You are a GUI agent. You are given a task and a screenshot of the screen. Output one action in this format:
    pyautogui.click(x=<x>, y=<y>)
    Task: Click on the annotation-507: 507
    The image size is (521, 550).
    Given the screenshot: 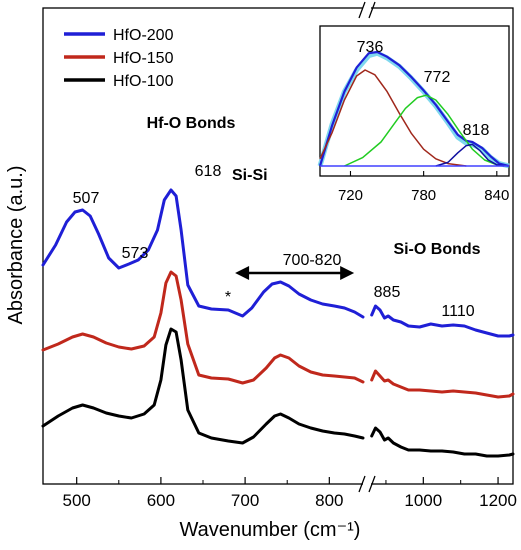 What is the action you would take?
    pyautogui.click(x=86, y=198)
    